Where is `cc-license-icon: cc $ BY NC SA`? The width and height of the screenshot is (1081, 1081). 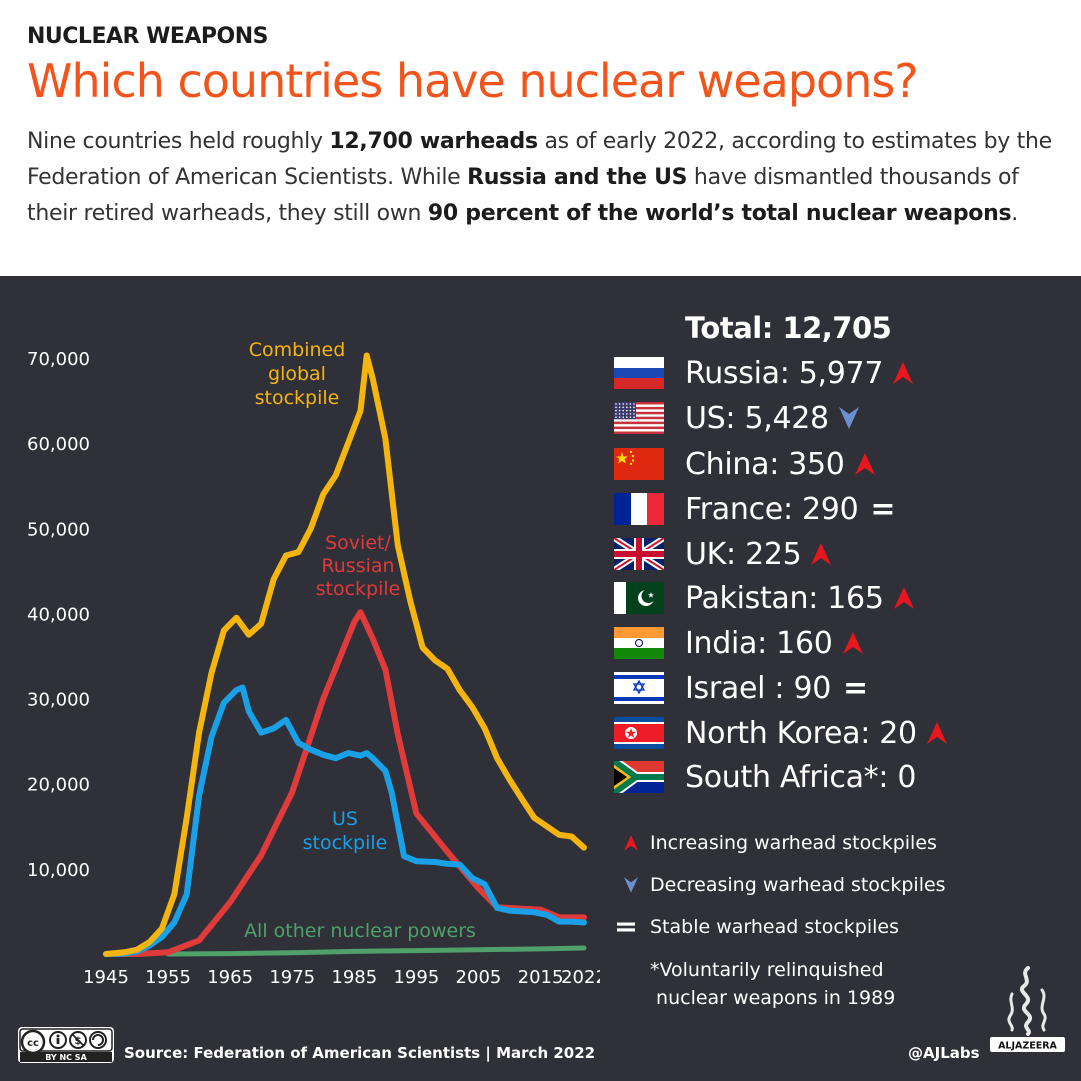
cc-license-icon: cc $ BY NC SA is located at coordinates (66, 1045).